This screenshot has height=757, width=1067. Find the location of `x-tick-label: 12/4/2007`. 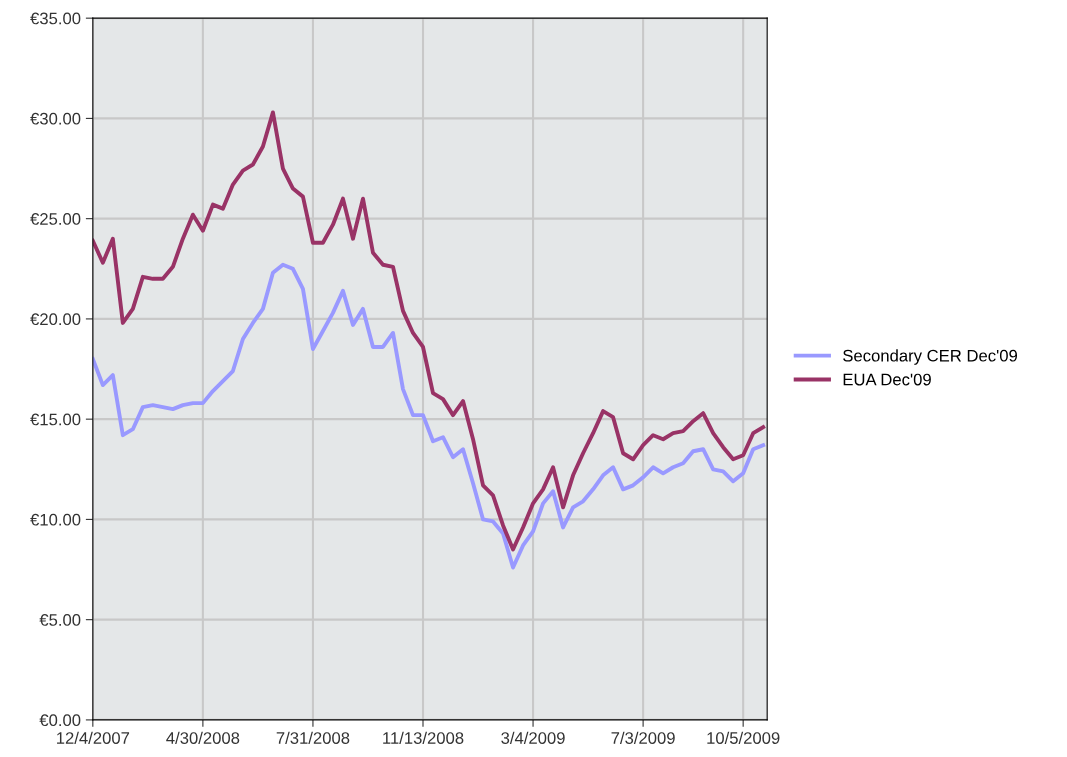

x-tick-label: 12/4/2007 is located at coordinates (93, 737).